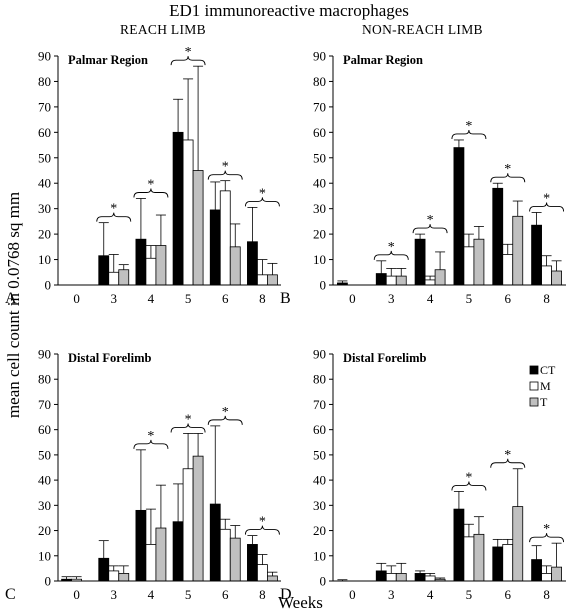  I want to click on column-label-reach-limb: REACH LIMB, so click(163, 29).